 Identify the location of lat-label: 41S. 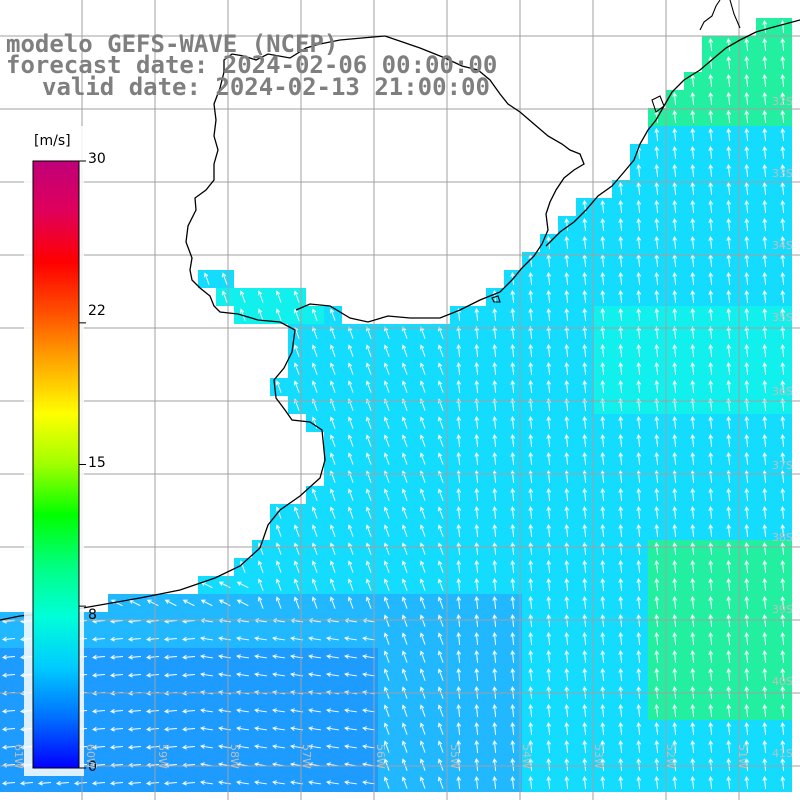
(782, 753).